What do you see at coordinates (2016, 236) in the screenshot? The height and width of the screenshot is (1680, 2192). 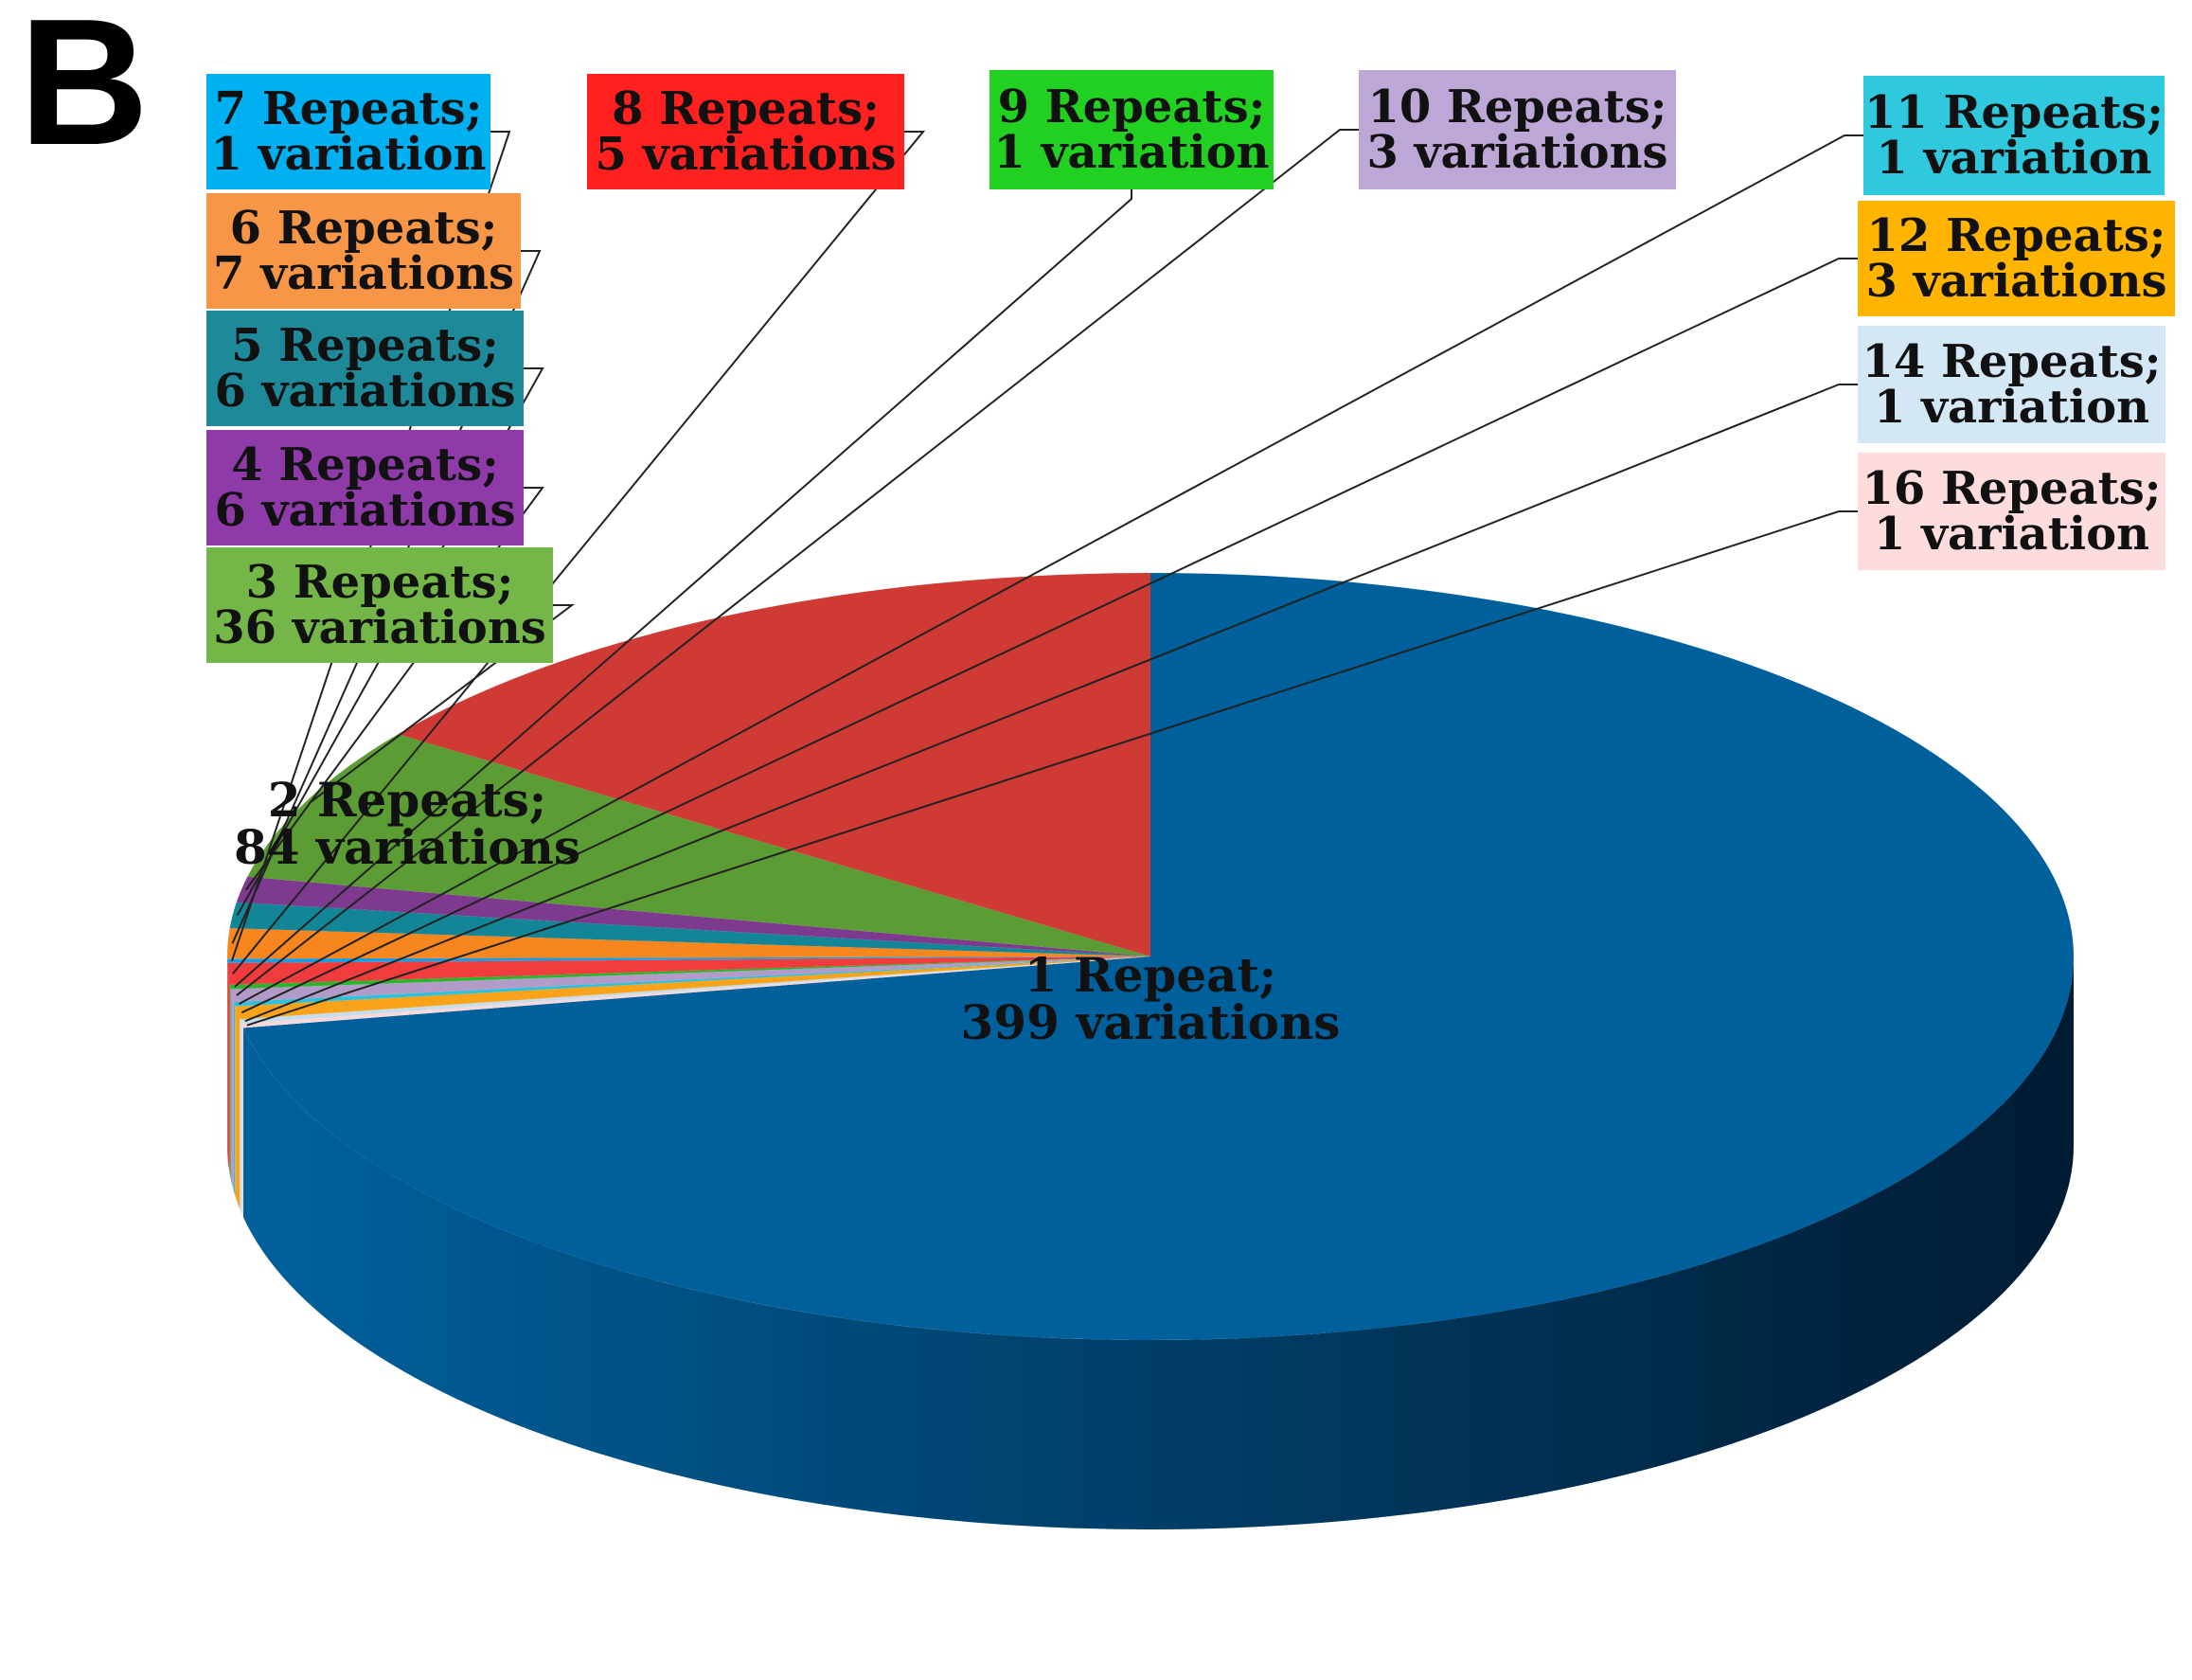 I see `data-label-category: 12 Repeats;` at bounding box center [2016, 236].